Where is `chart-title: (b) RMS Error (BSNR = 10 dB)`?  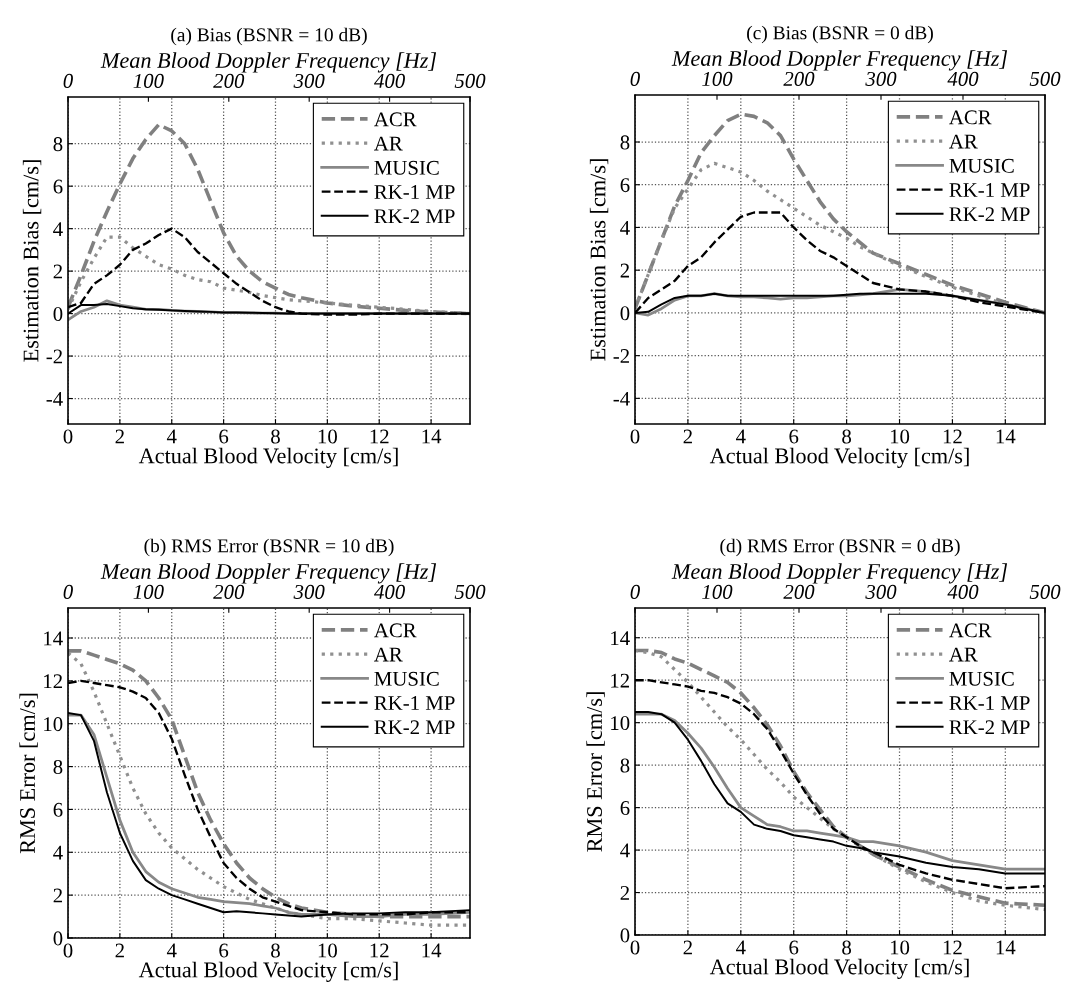 chart-title: (b) RMS Error (BSNR = 10 dB) is located at coordinates (269, 547).